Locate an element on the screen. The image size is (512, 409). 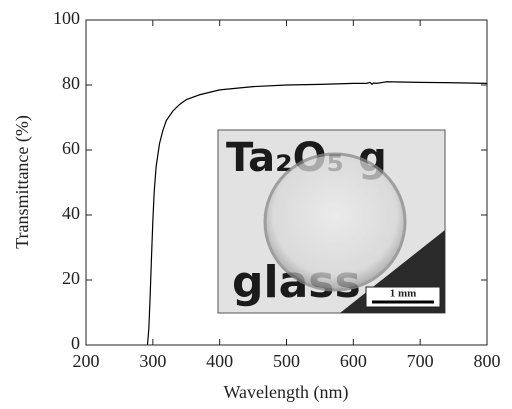
y-tick-label: 100 is located at coordinates (66, 18).